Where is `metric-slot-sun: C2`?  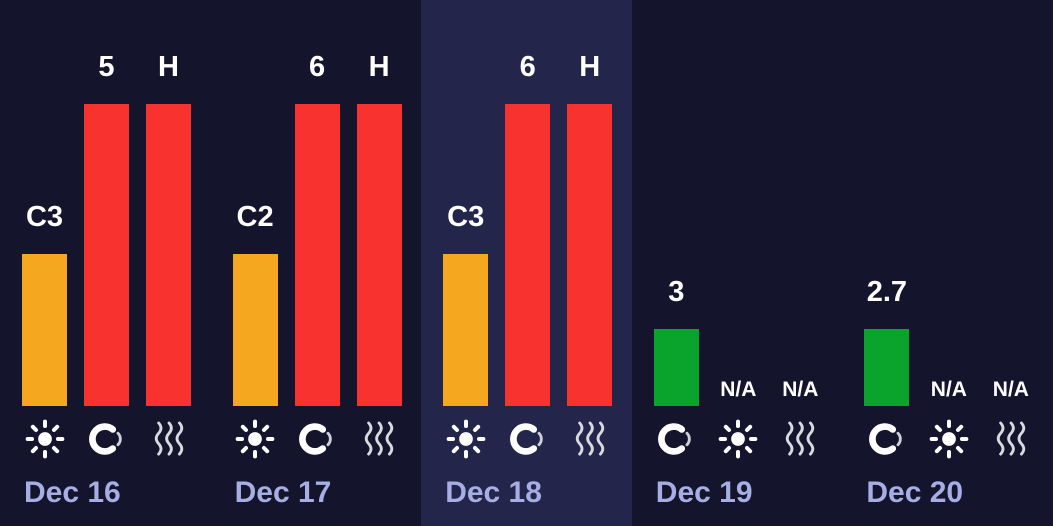
metric-slot-sun: C2 is located at coordinates (255, 303).